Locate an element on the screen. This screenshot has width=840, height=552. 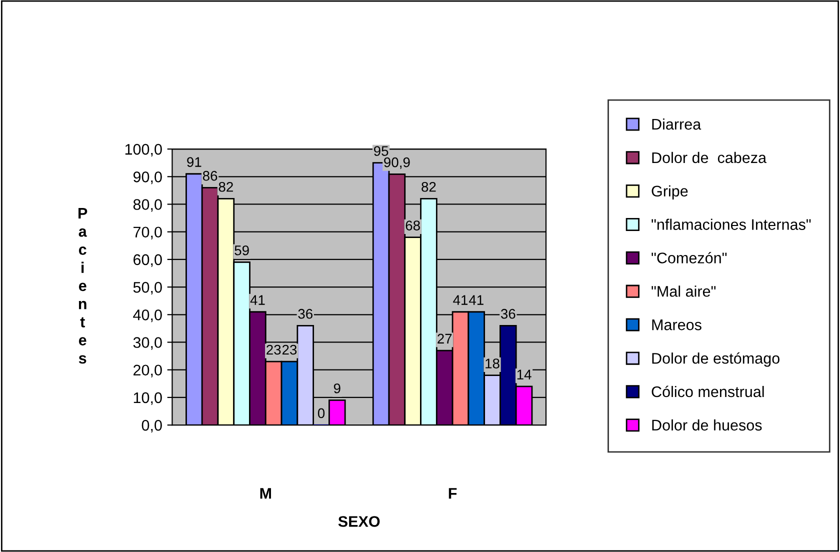
data-label: 18 is located at coordinates (493, 363).